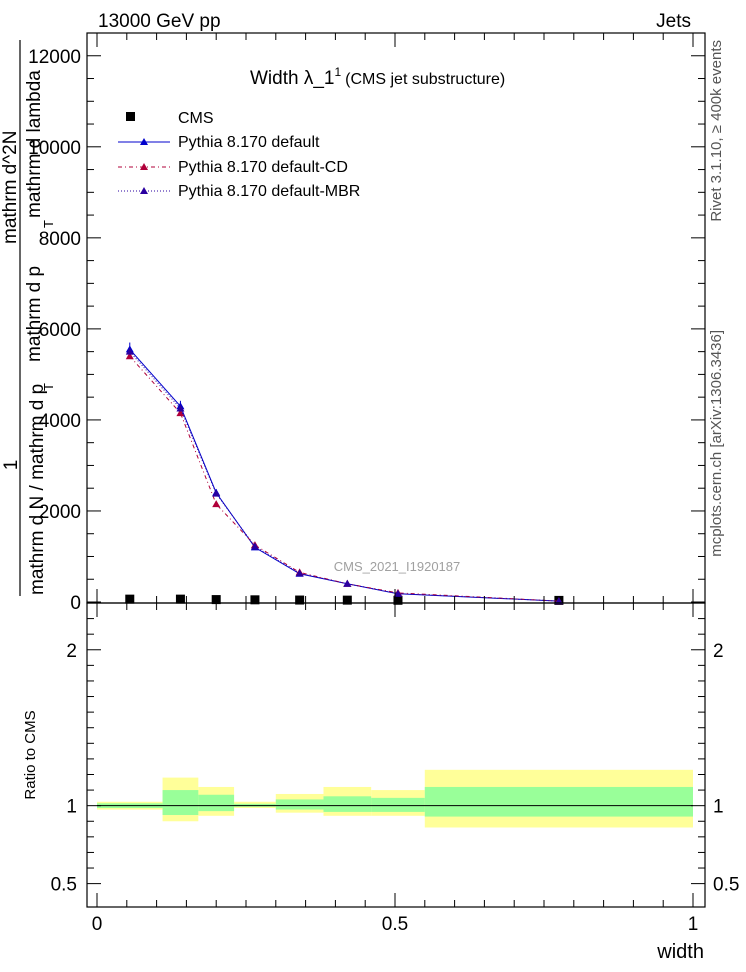 Image resolution: width=746 pixels, height=972 pixels. What do you see at coordinates (144, 190) in the screenshot?
I see `legend-default-mbr-marker` at bounding box center [144, 190].